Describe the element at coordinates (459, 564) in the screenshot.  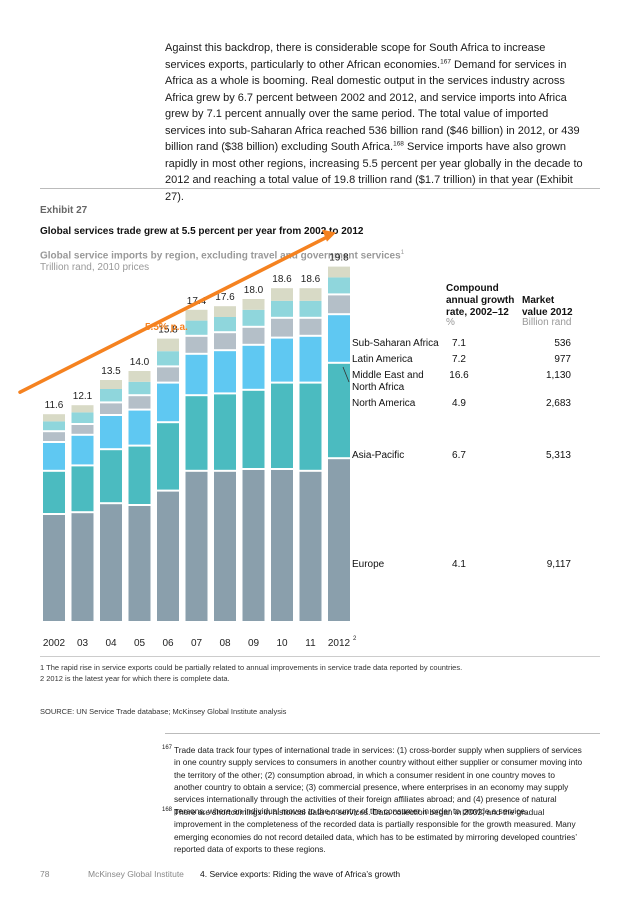
I see `legend-cagr-value: 4.1` at that location.